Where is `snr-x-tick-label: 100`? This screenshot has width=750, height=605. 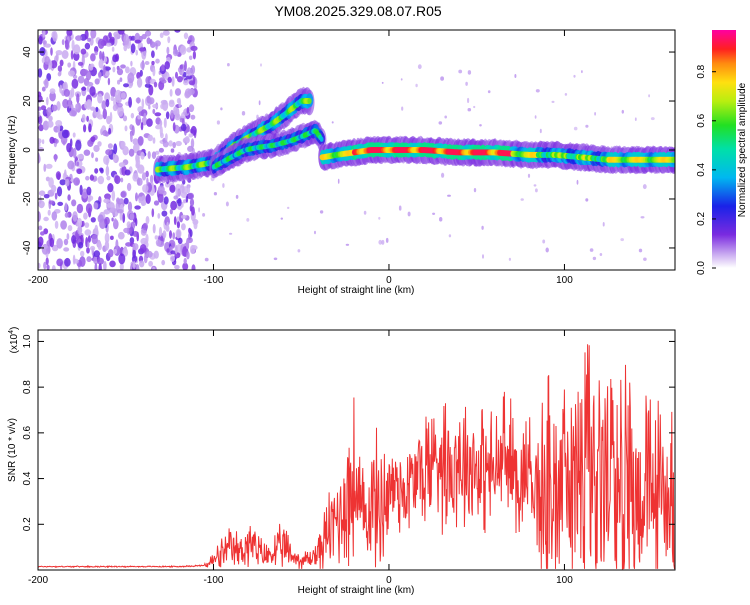
snr-x-tick-label: 100 is located at coordinates (564, 580).